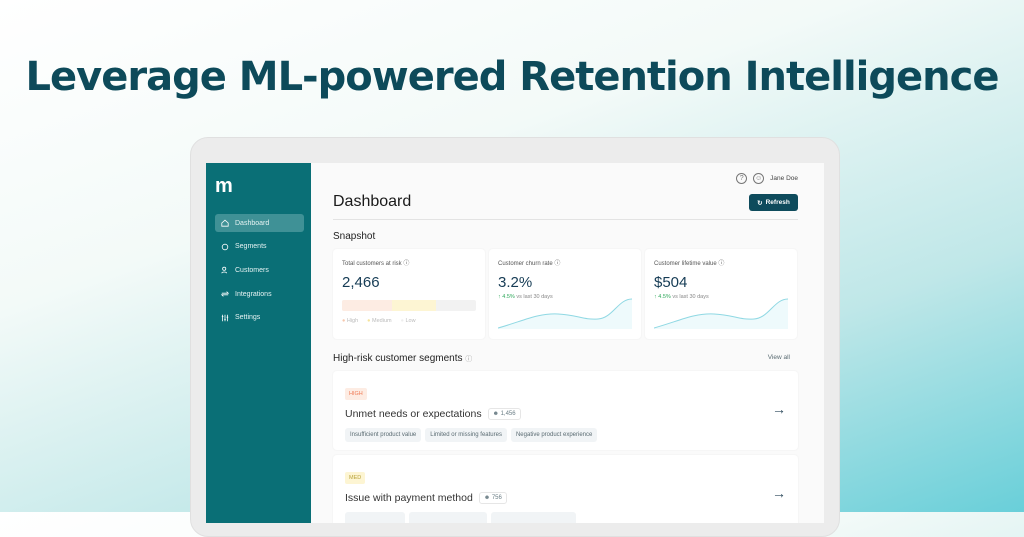 This screenshot has width=1024, height=537. I want to click on tag: Limited or missing features, so click(466, 435).